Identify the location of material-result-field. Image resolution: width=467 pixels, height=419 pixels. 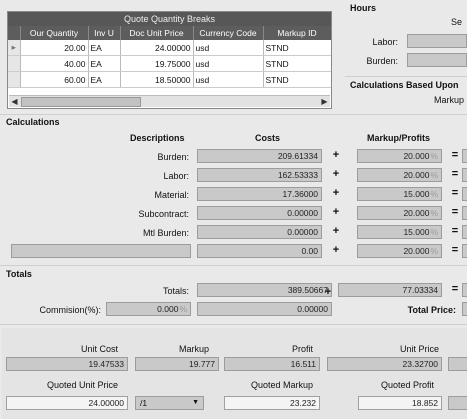
(464, 194).